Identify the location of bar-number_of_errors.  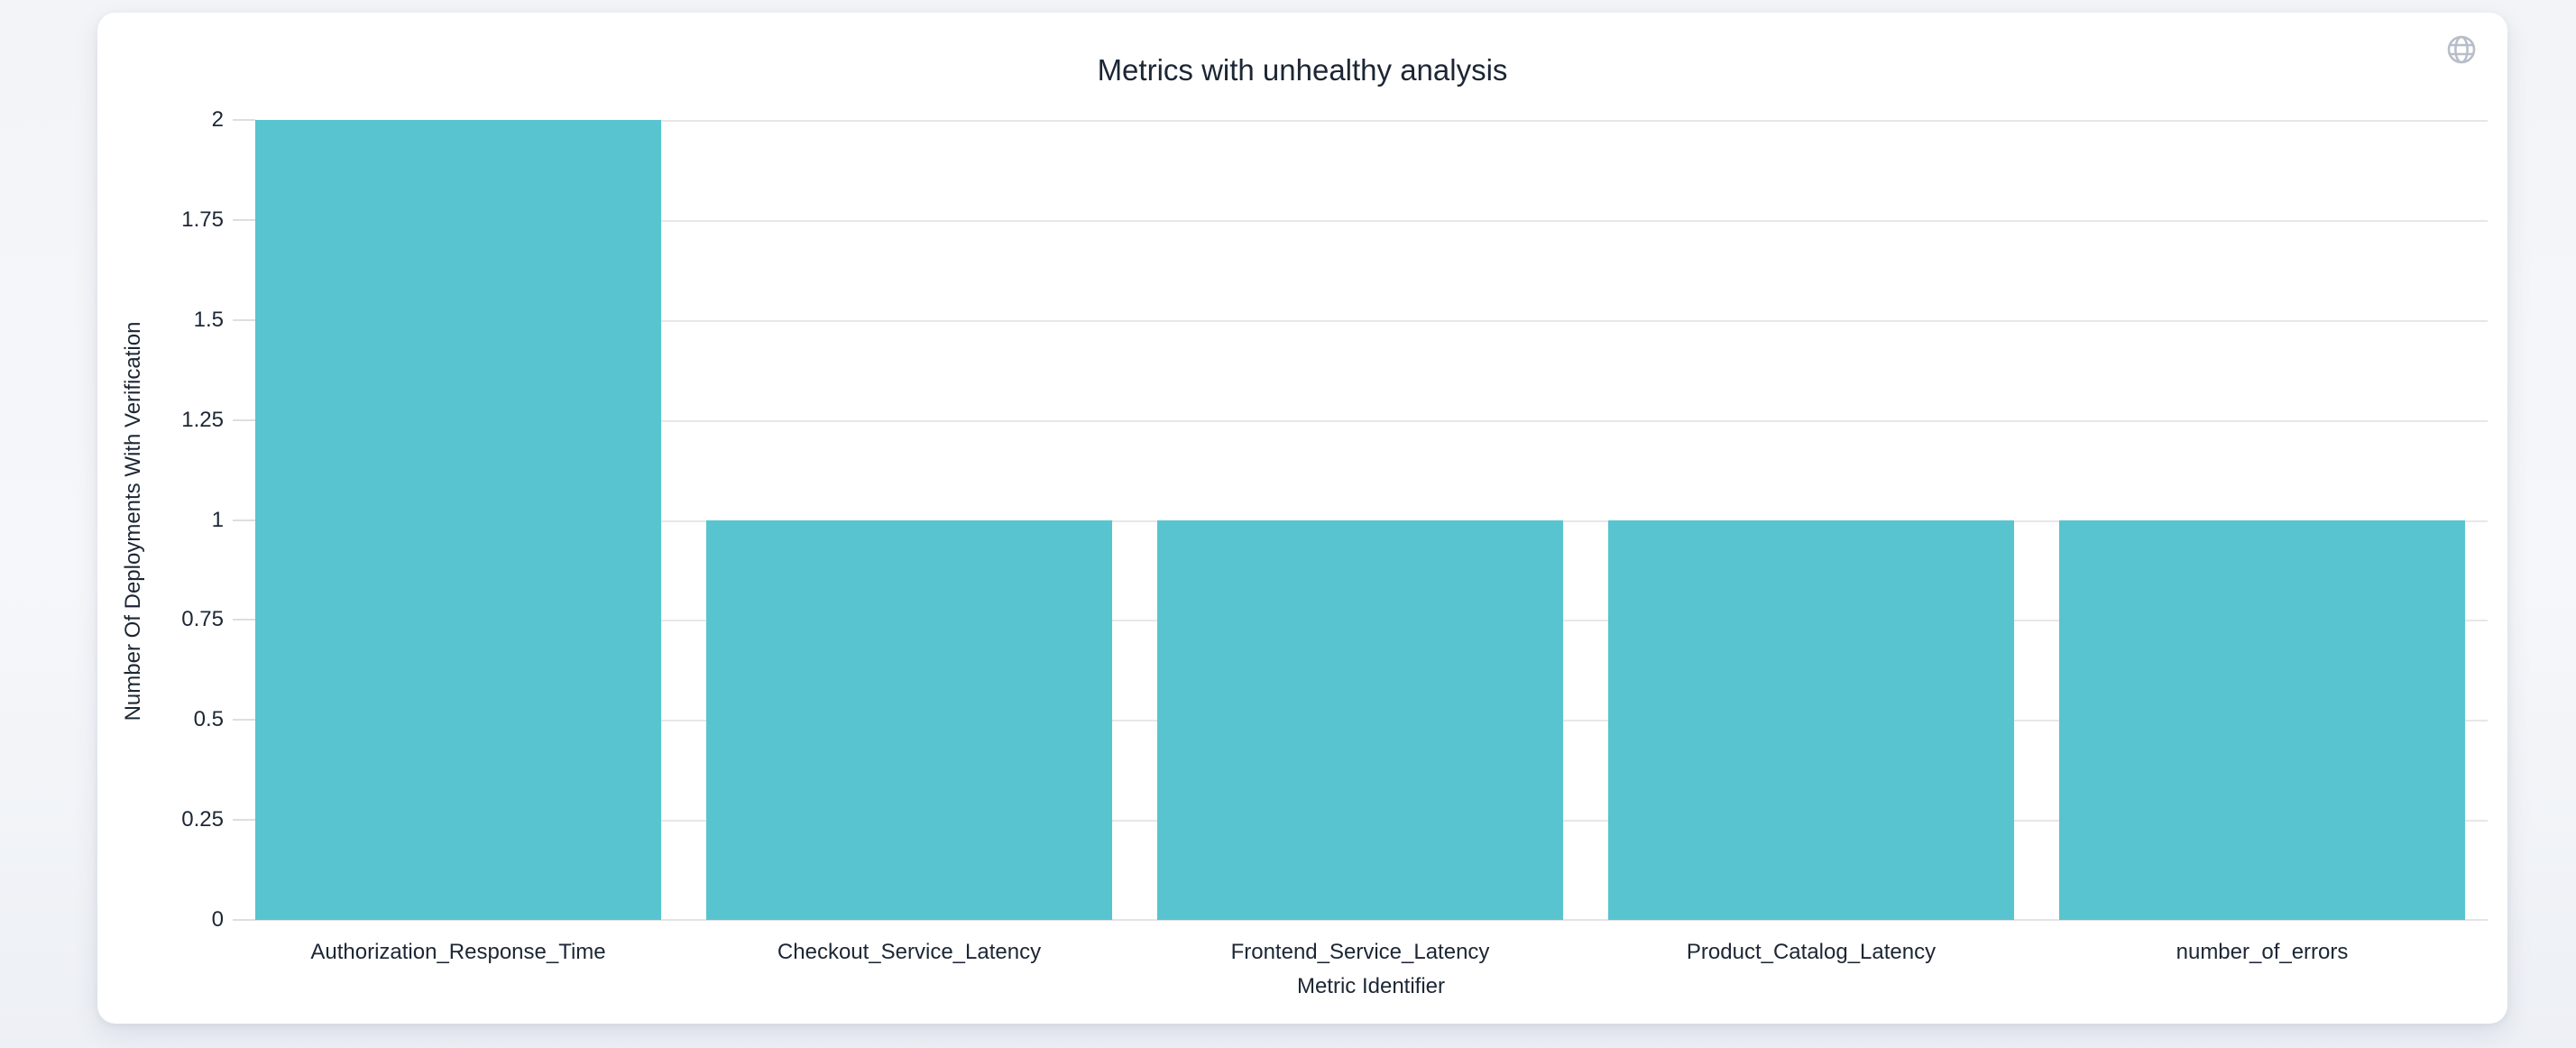
(2262, 719).